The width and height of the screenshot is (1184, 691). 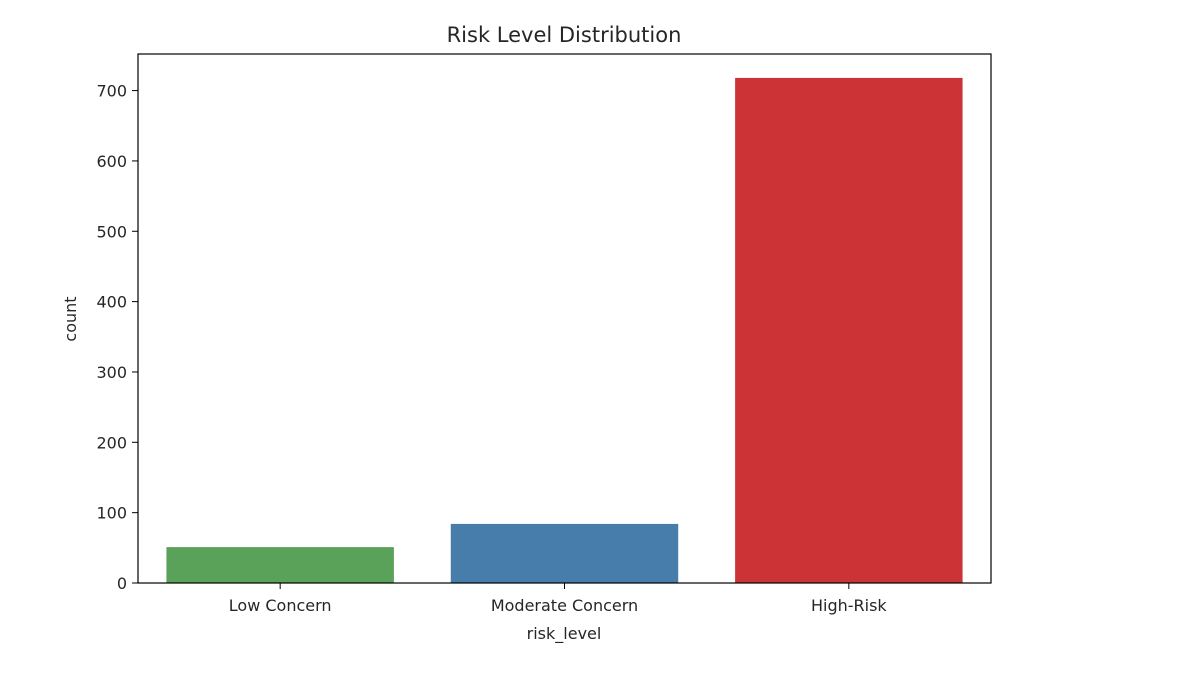 What do you see at coordinates (70, 318) in the screenshot?
I see `y-axis-label: count` at bounding box center [70, 318].